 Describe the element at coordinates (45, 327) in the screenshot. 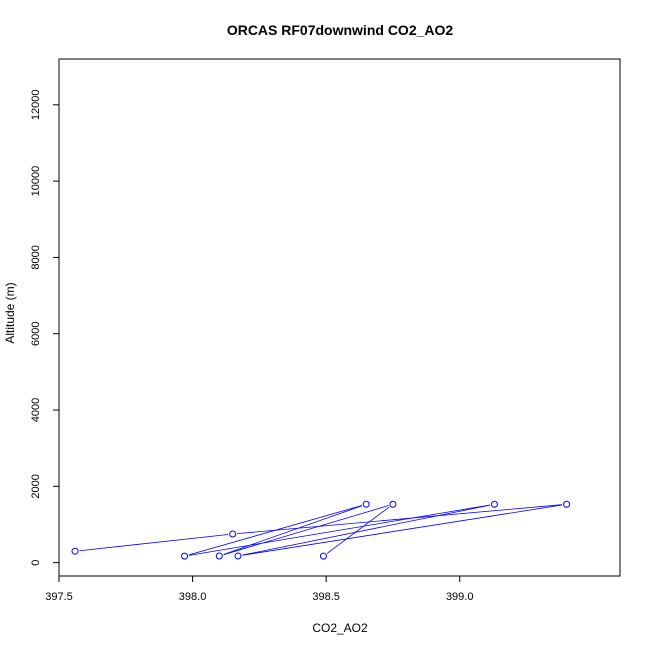

I see `y-axis: 0 2000 4000 6000 8000 10000 12000` at that location.